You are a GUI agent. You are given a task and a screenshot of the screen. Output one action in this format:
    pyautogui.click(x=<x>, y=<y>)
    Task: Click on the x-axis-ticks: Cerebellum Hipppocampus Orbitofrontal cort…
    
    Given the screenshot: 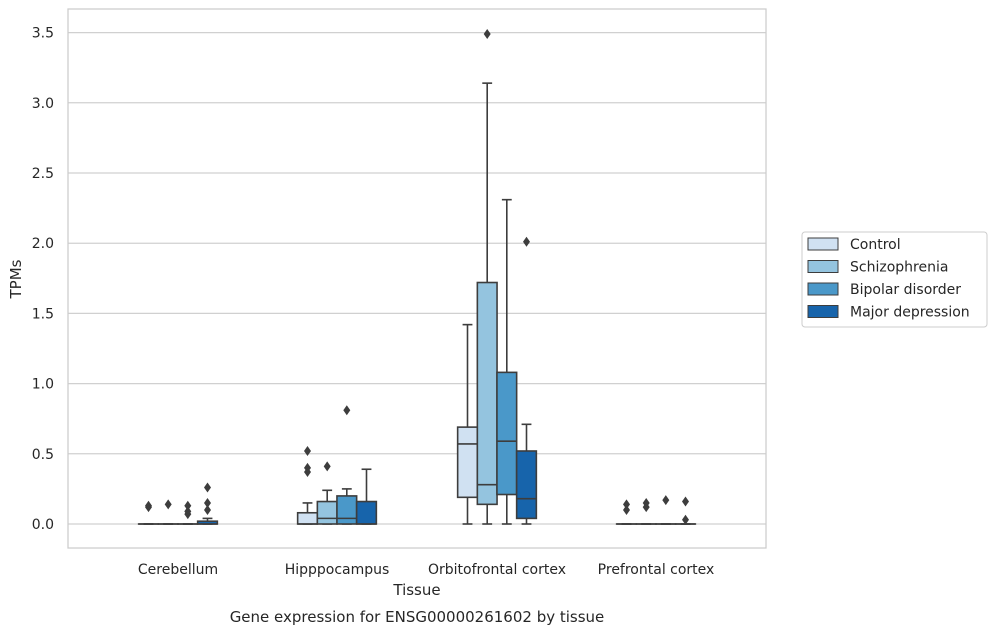 What is the action you would take?
    pyautogui.click(x=426, y=570)
    